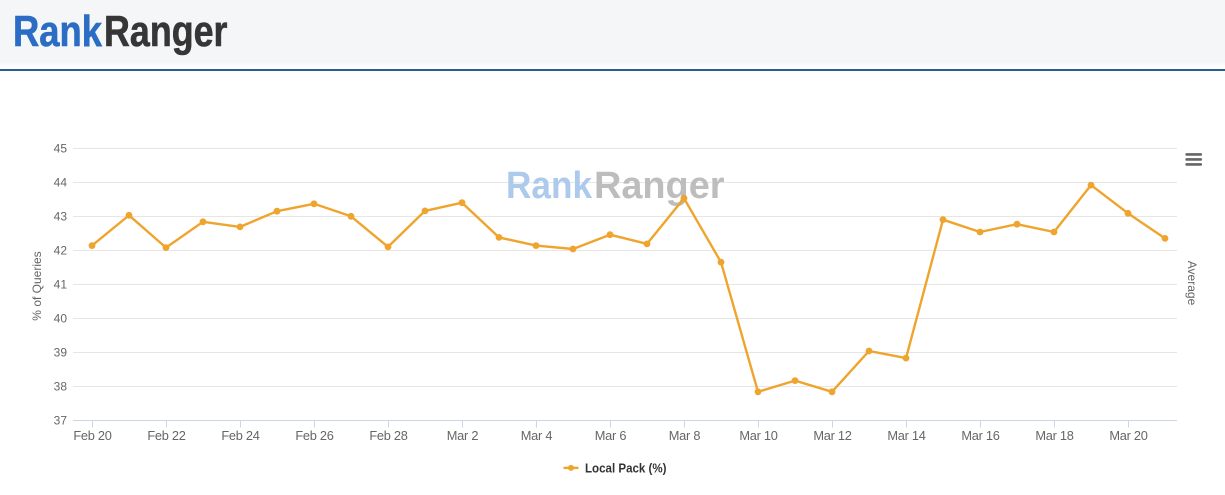  Describe the element at coordinates (1128, 435) in the screenshot. I see `svg-text: Mar 20` at that location.